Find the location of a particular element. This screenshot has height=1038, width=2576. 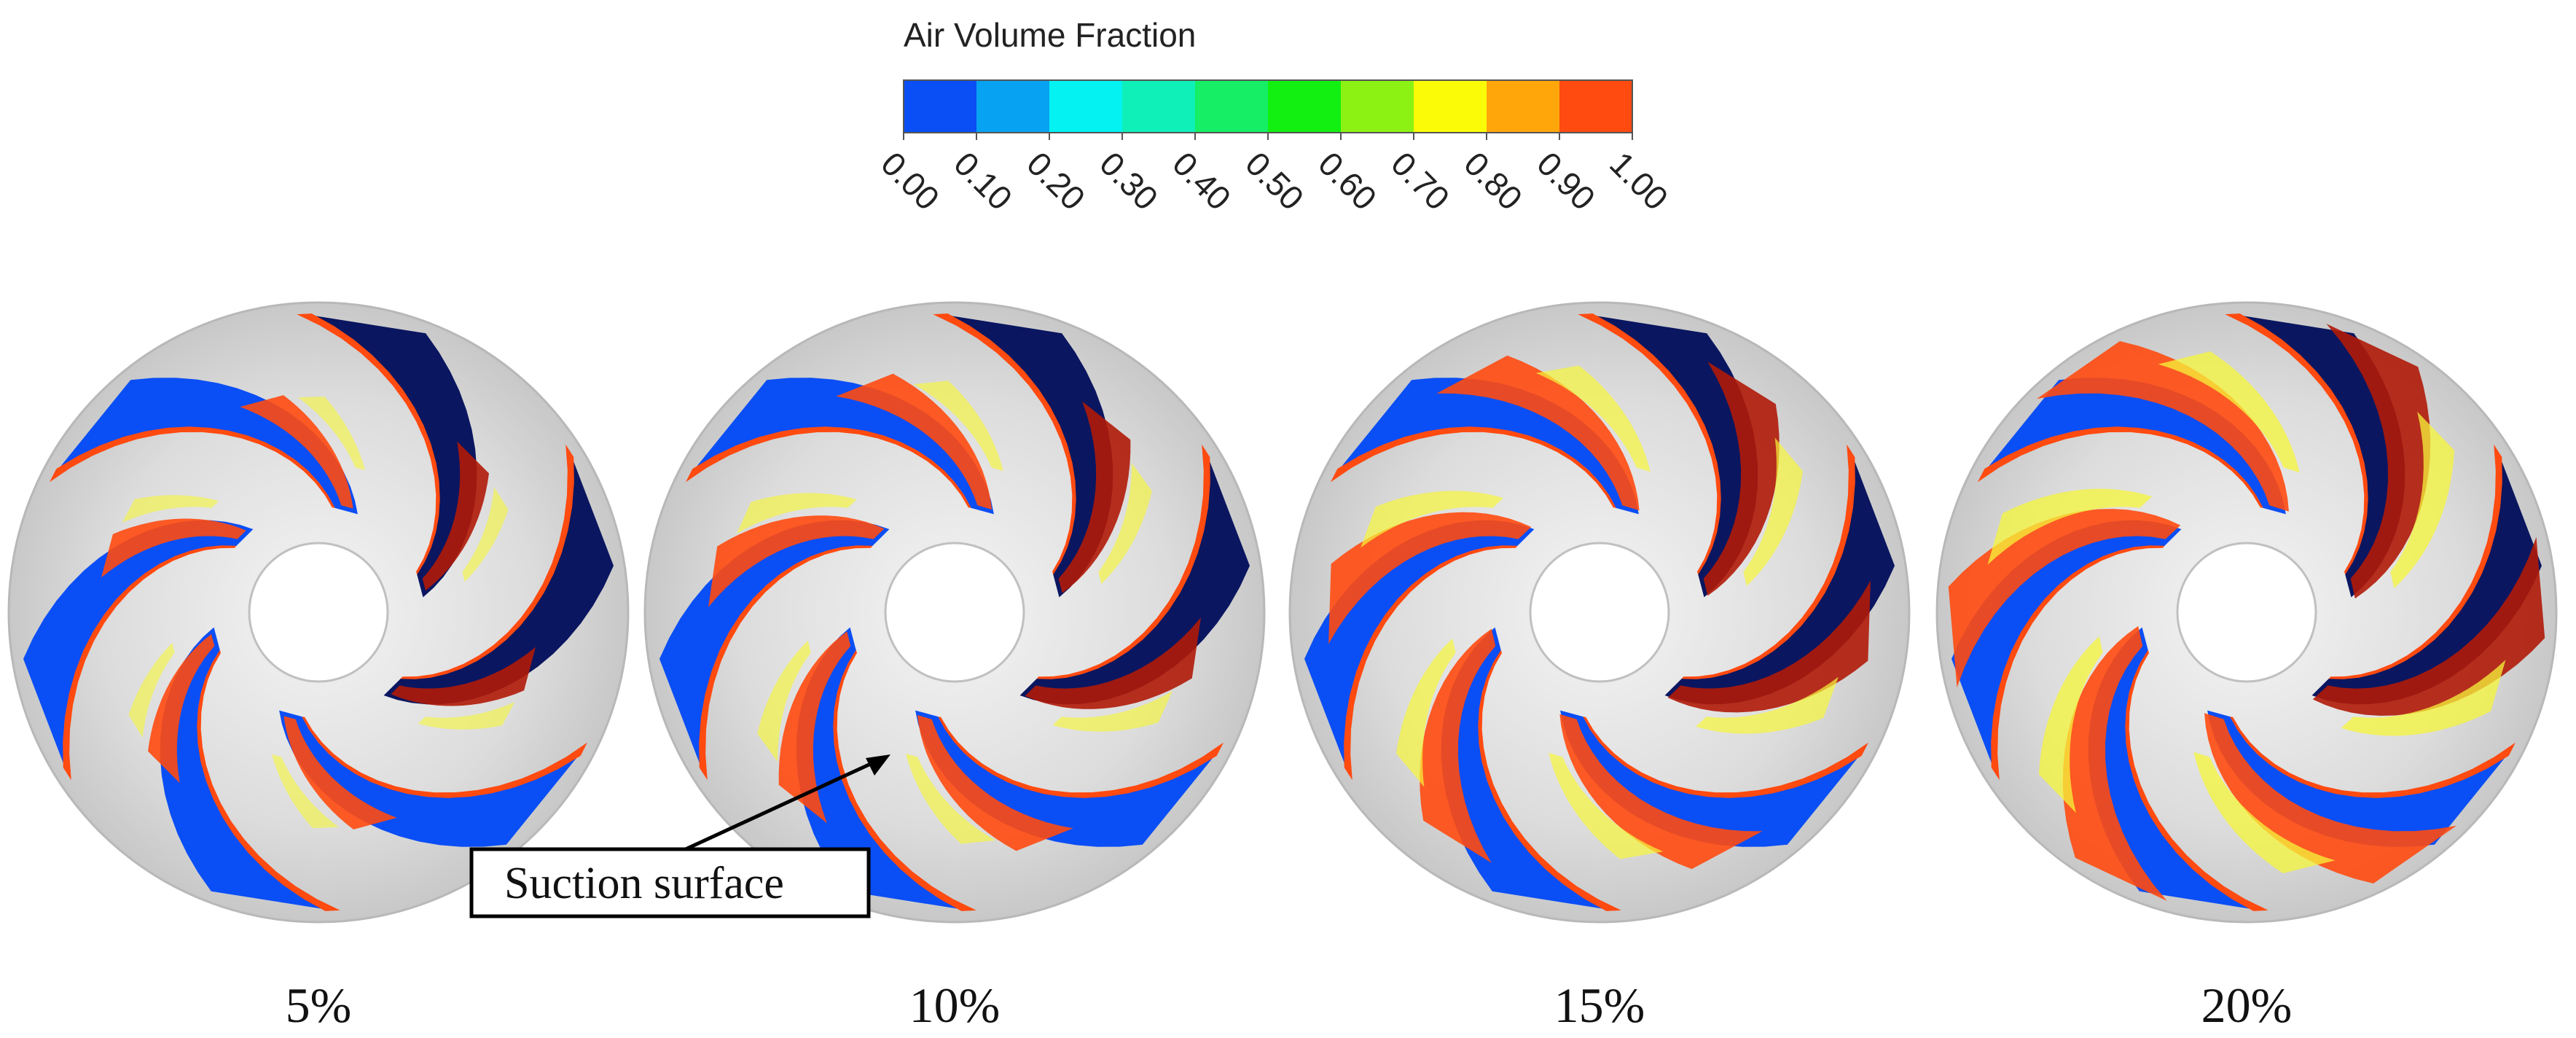

air-fraction-caption: 10% is located at coordinates (955, 1005).